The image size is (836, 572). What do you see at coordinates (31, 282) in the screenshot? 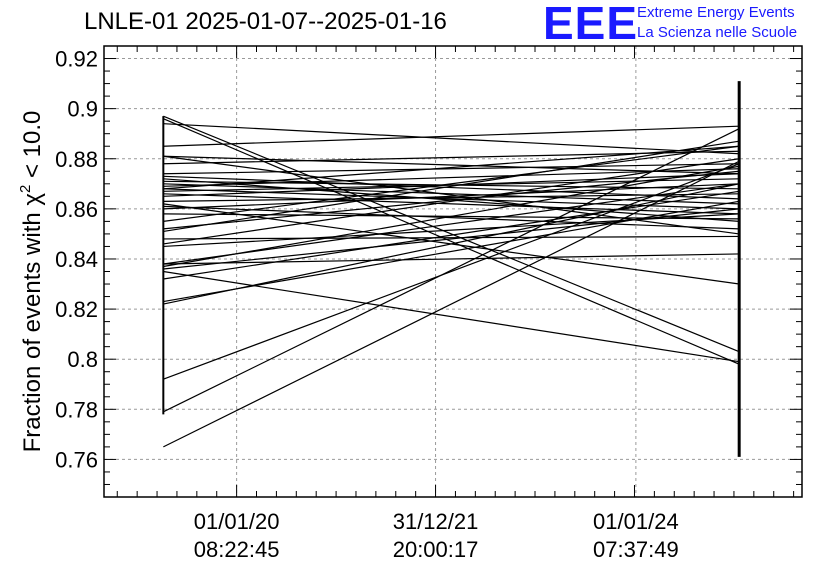
I see `y-axis-label: Fraction of events with χ2 < 10.0` at bounding box center [31, 282].